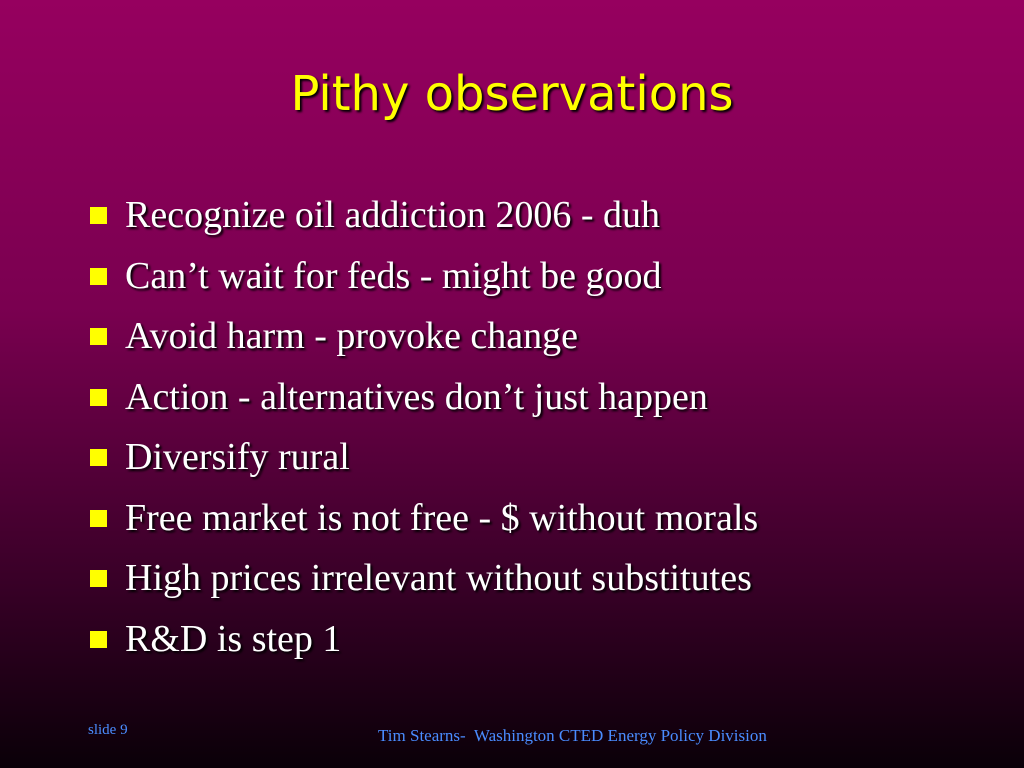 This screenshot has height=768, width=1024. I want to click on bullet-item: Can’t wait for feds - might be good, so click(424, 281).